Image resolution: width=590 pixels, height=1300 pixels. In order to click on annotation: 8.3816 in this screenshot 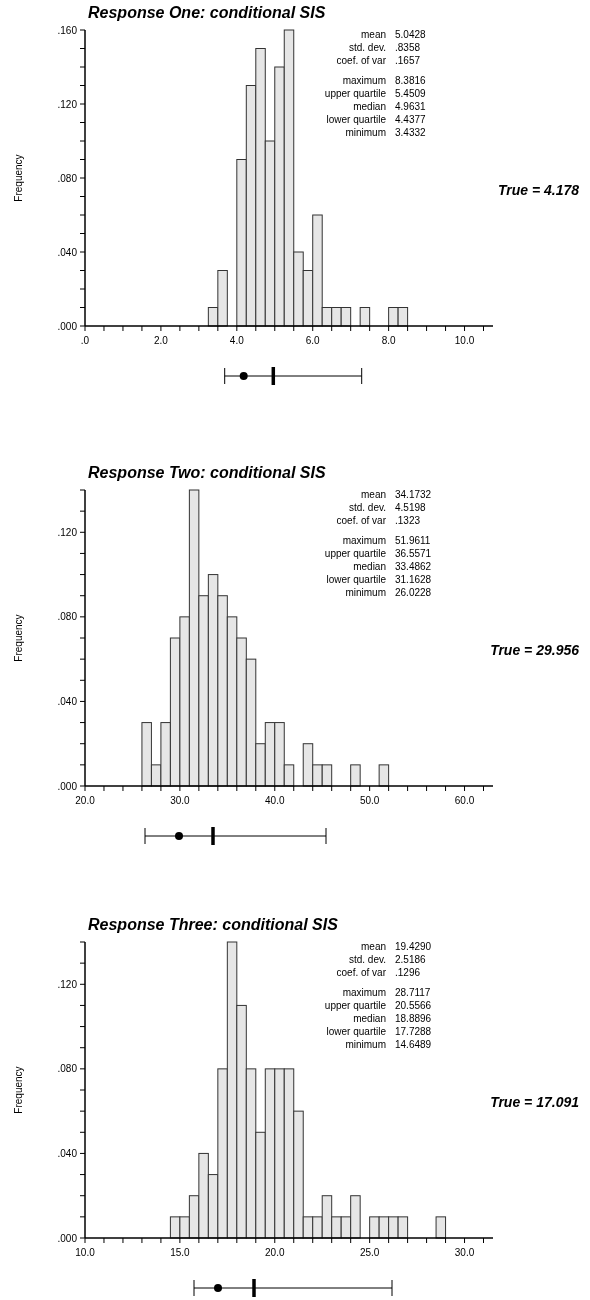, I will do `click(411, 80)`.